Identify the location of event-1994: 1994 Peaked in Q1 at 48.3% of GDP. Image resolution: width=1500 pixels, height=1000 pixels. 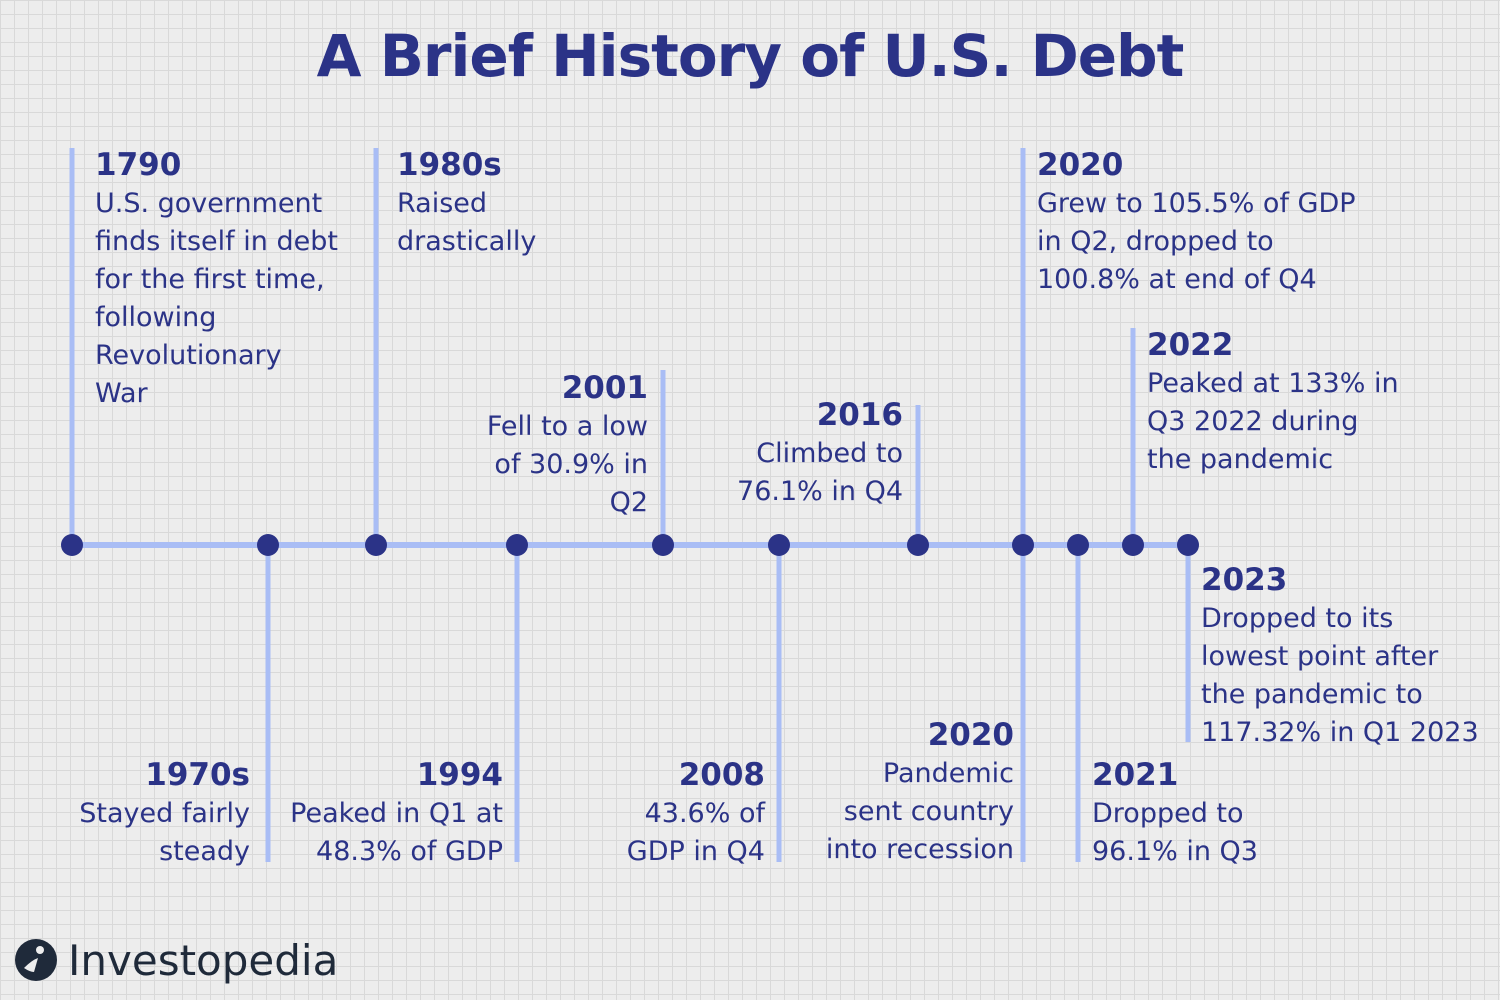
(396, 813).